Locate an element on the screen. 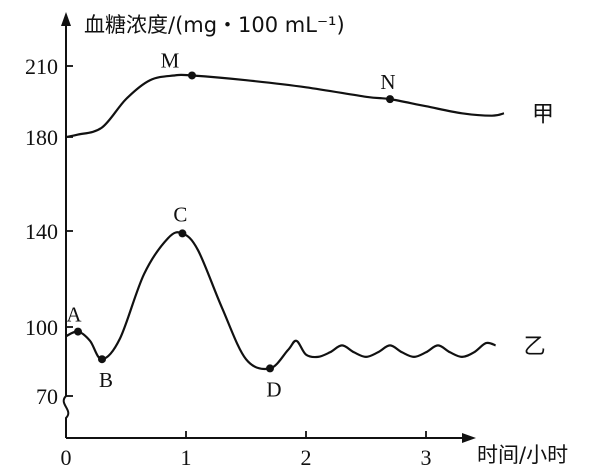 Image resolution: width=609 pixels, height=474 pixels. point-A is located at coordinates (78, 331).